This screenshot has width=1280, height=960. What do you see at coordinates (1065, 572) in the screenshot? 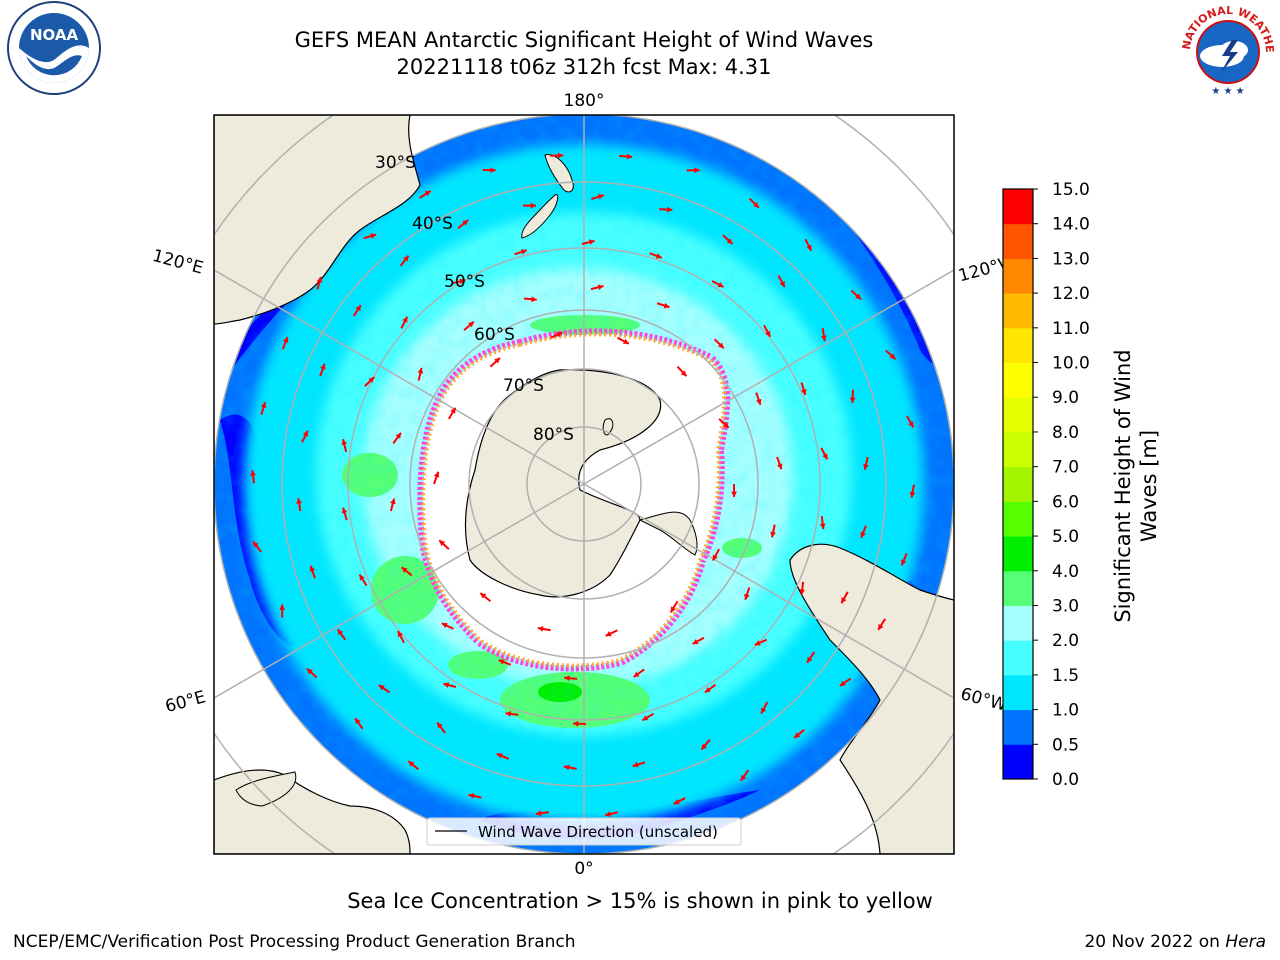
I see `colorbar-tick-label: 4.0` at bounding box center [1065, 572].